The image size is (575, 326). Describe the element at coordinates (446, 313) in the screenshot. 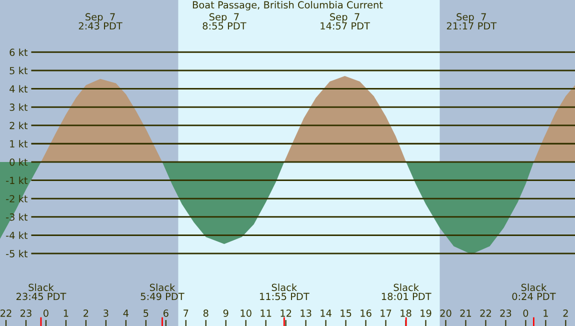

I see `x-tick-label: 20` at that location.